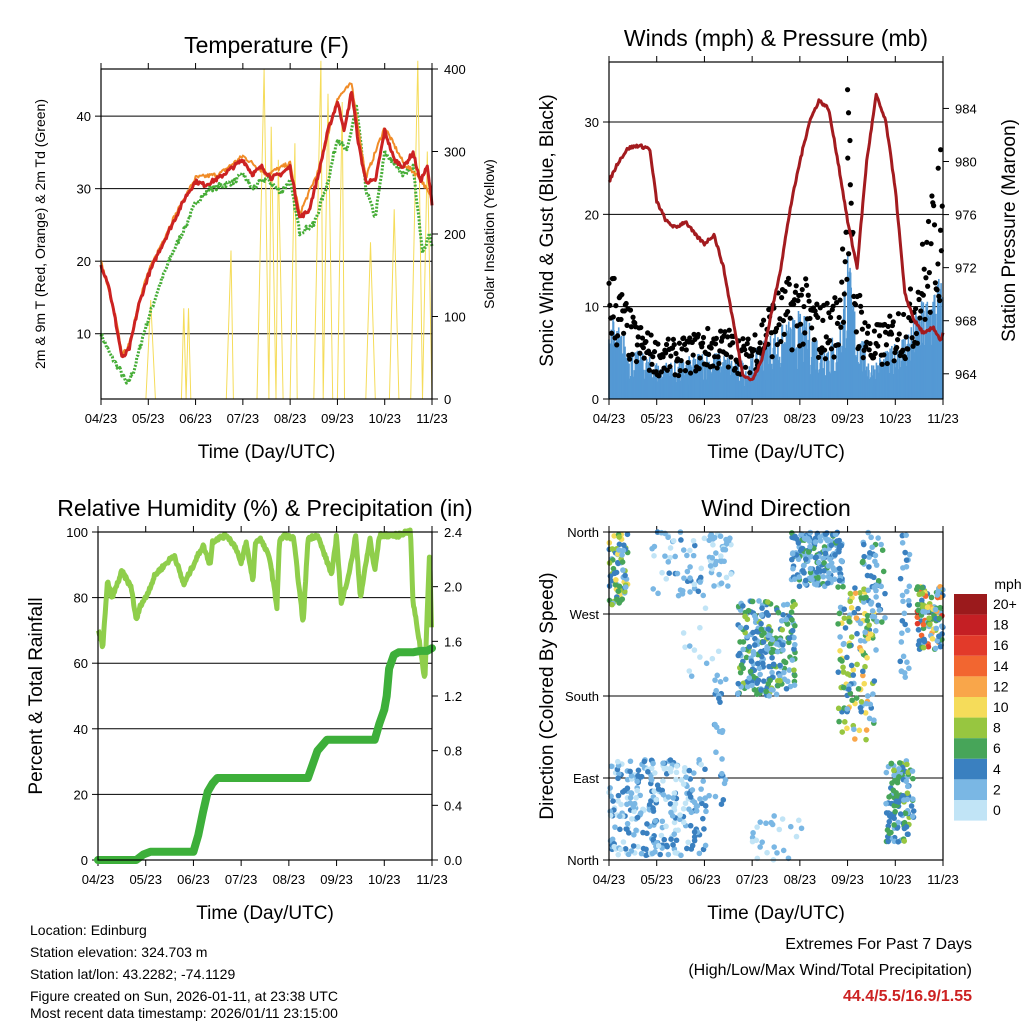  What do you see at coordinates (447, 399) in the screenshot?
I see `y-tick-label-right: 0` at bounding box center [447, 399].